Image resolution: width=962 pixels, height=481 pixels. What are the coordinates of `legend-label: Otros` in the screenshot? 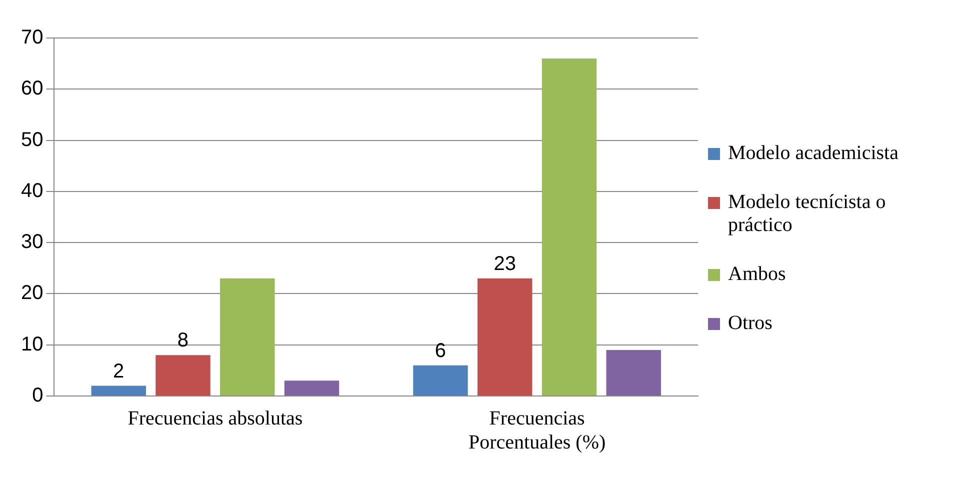 It's located at (750, 323).